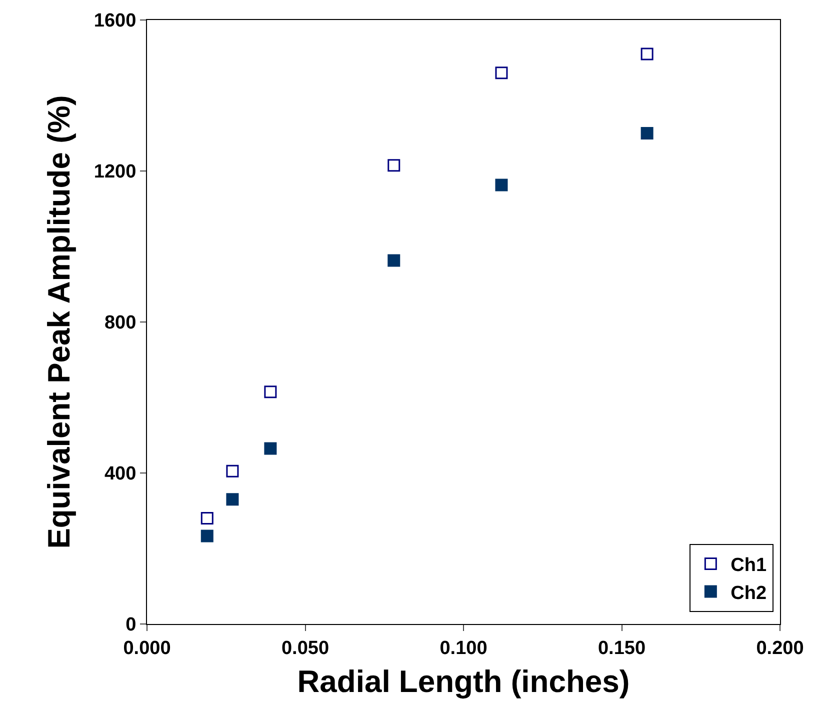 Image resolution: width=817 pixels, height=724 pixels. What do you see at coordinates (115, 21) in the screenshot?
I see `y-tick-label: 1600` at bounding box center [115, 21].